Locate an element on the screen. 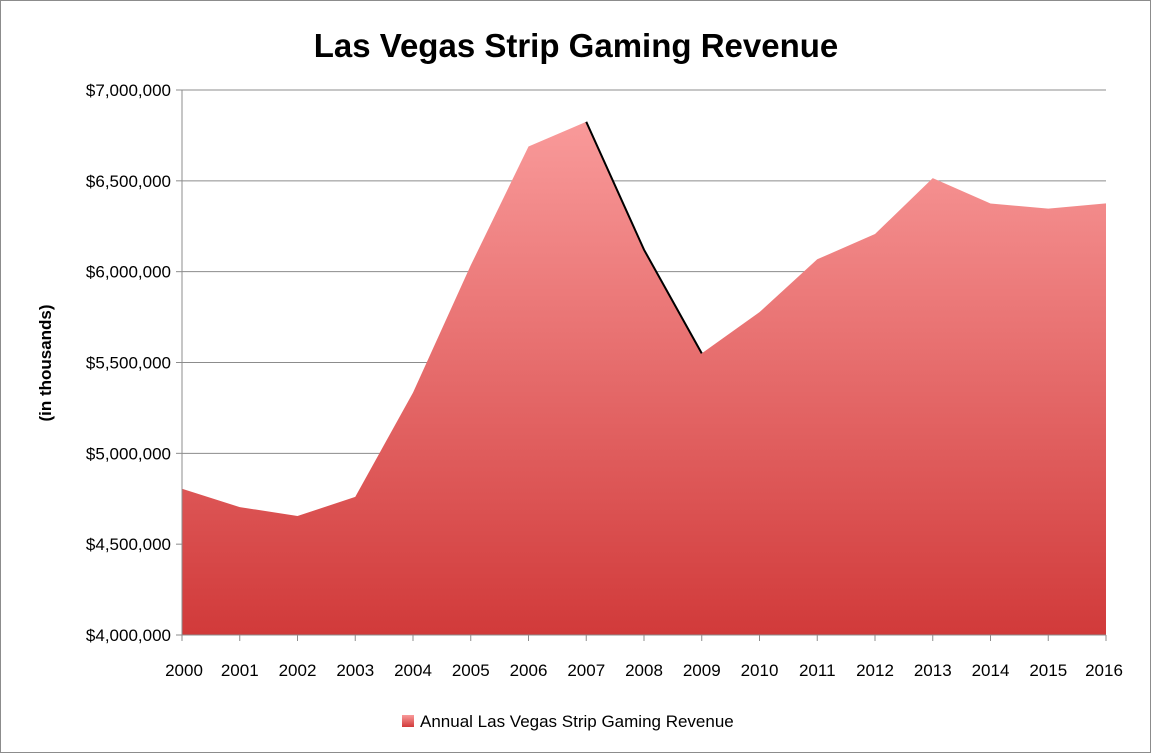 This screenshot has height=754, width=1151. y-axis-label: (in thousands) is located at coordinates (45, 362).